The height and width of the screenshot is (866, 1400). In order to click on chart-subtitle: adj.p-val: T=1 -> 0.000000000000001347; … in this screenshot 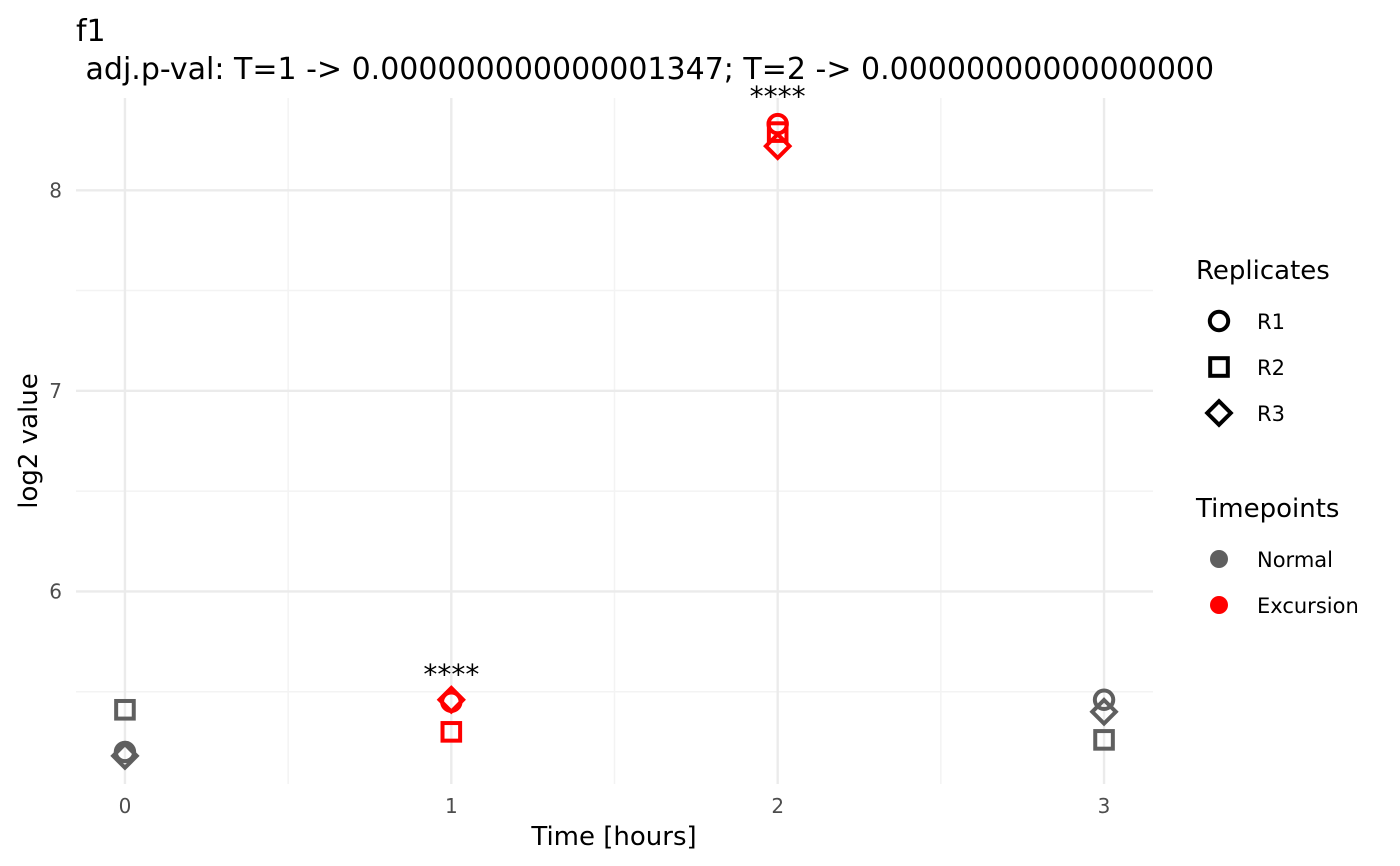, I will do `click(645, 69)`.